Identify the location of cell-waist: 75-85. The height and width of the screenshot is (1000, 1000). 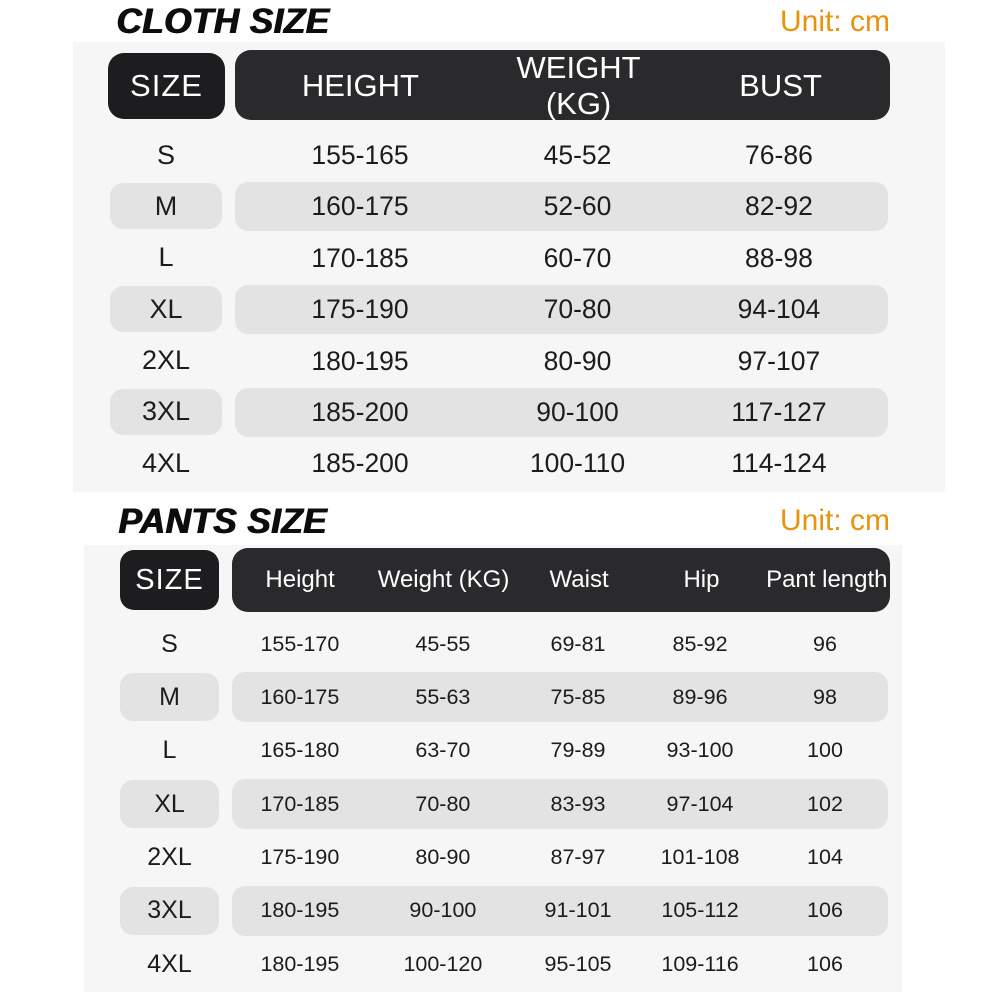
(578, 696).